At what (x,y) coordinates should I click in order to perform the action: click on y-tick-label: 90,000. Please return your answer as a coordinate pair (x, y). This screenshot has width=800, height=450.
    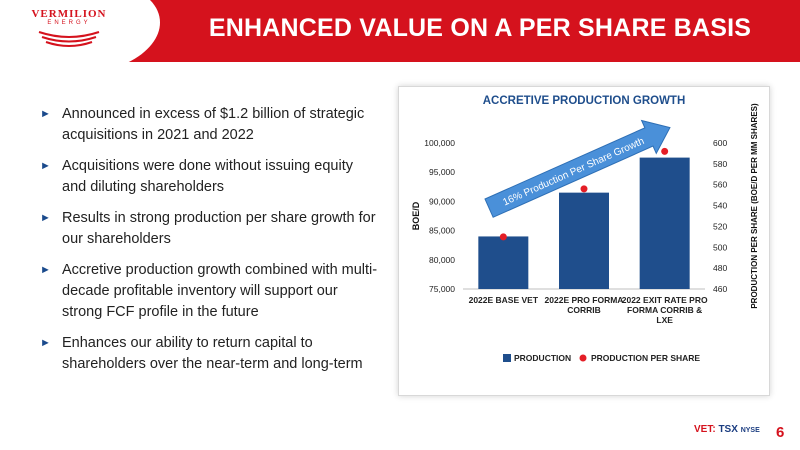
    Looking at the image, I should click on (442, 201).